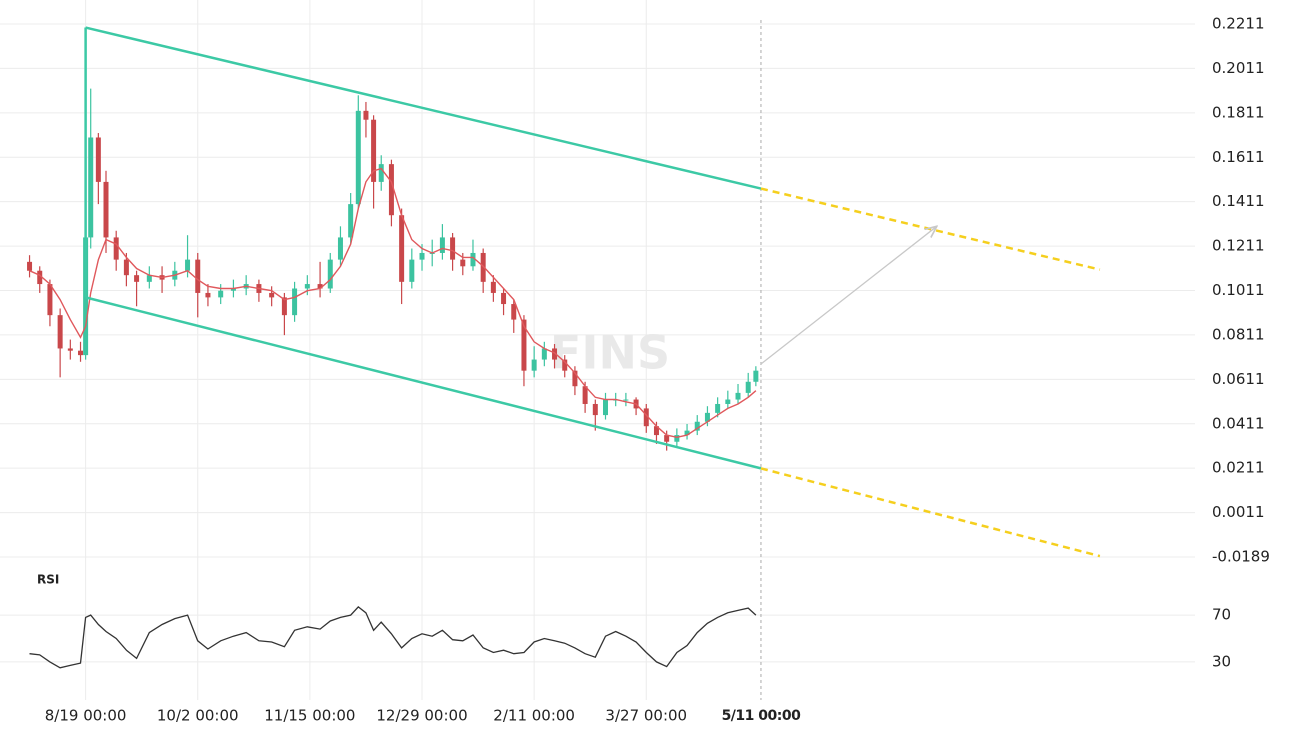 This screenshot has height=735, width=1290. Describe the element at coordinates (48, 580) in the screenshot. I see `rsi-label: RSI` at that location.